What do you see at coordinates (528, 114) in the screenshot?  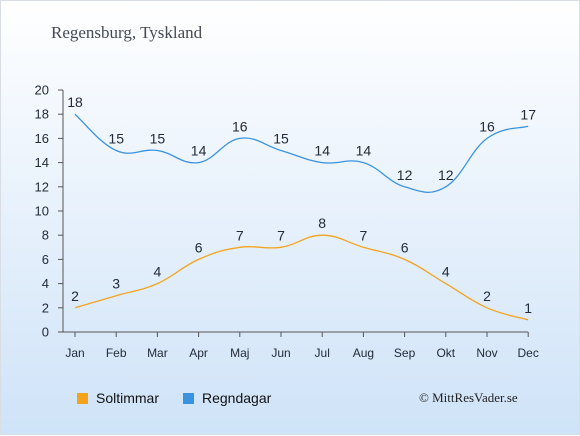 I see `data-label-rain: 17` at bounding box center [528, 114].